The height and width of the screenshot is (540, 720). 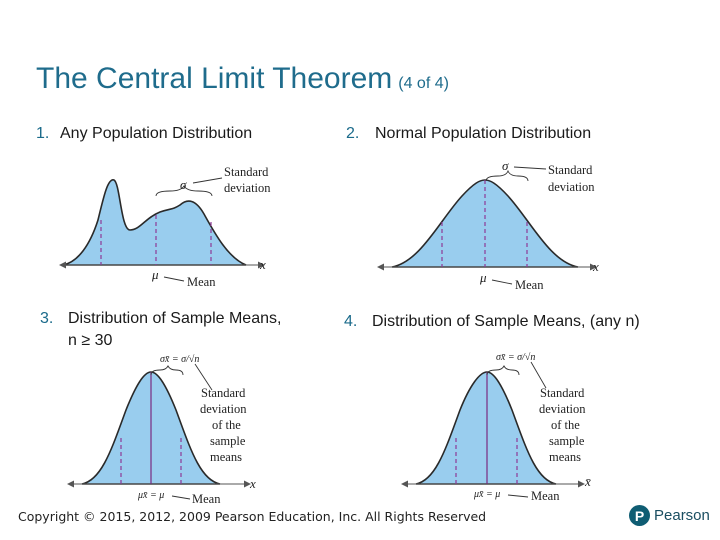 I want to click on panel-4-brace, so click(x=503, y=370).